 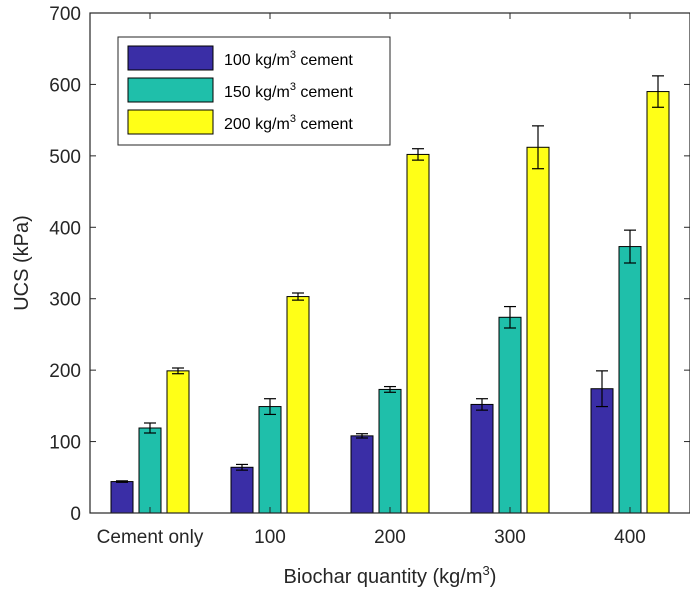 I want to click on x-axis-title: Biochar quantity (kg/m3), so click(x=390, y=575).